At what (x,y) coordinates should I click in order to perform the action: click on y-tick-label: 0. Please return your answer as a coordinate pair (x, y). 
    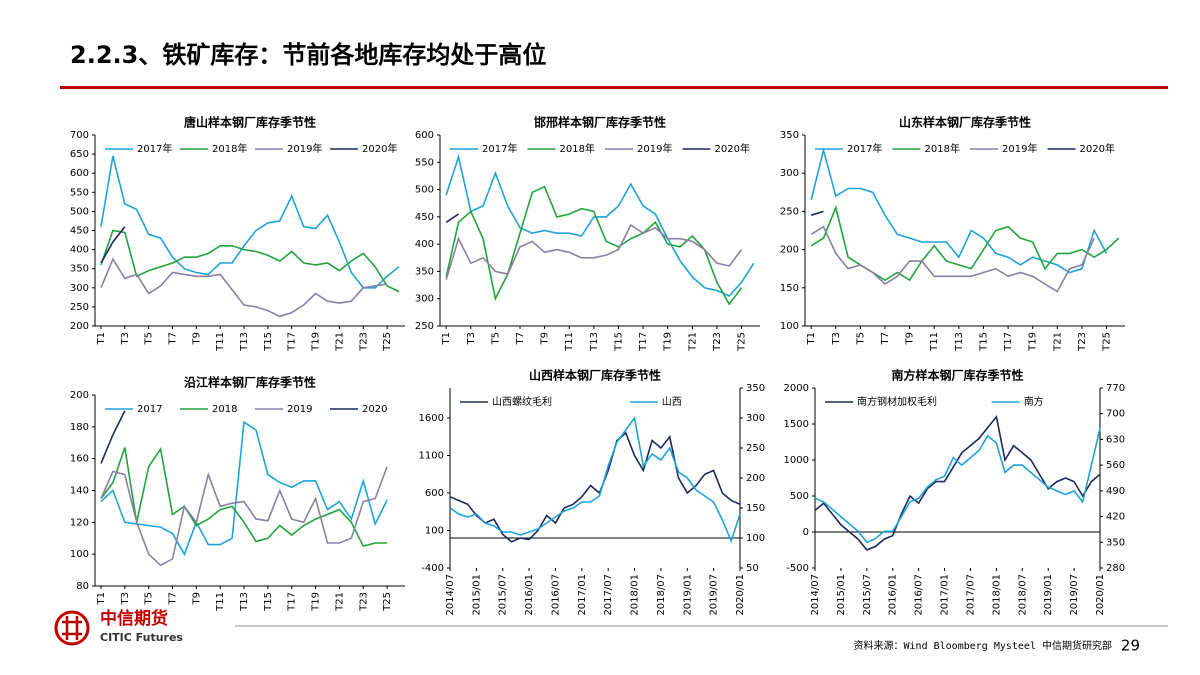
    Looking at the image, I should click on (806, 532).